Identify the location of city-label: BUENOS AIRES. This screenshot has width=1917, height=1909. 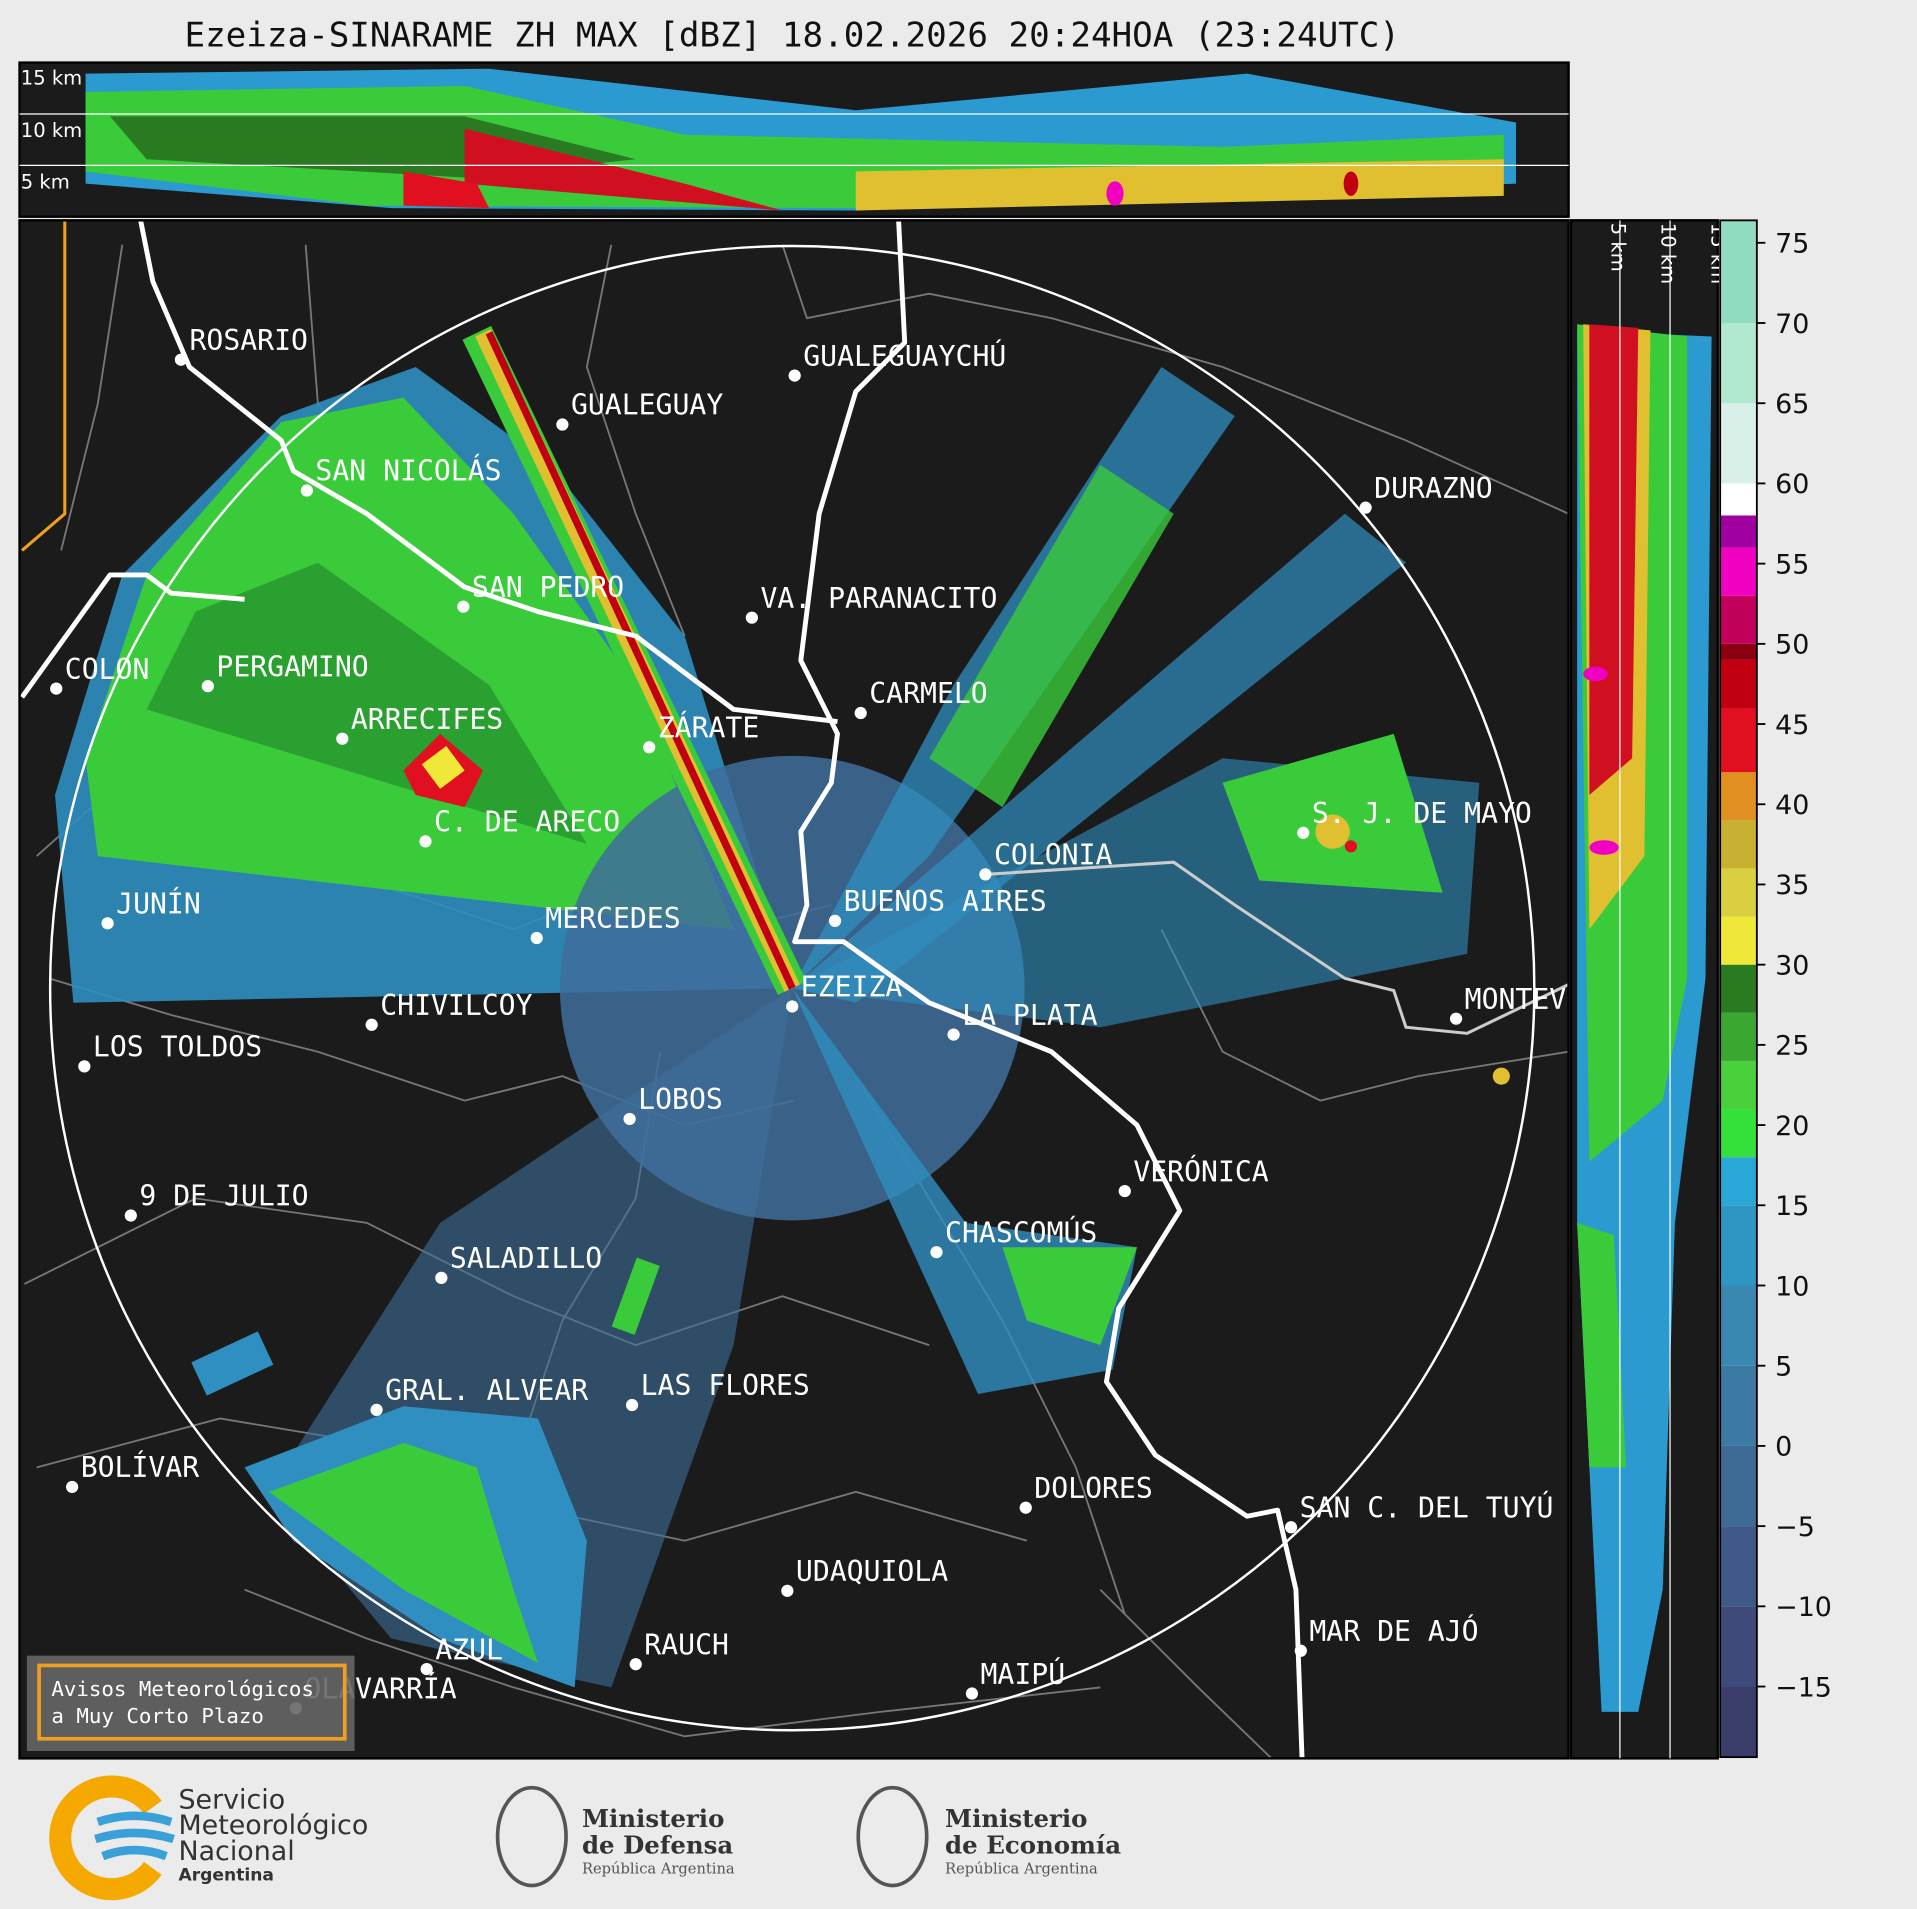
(945, 901).